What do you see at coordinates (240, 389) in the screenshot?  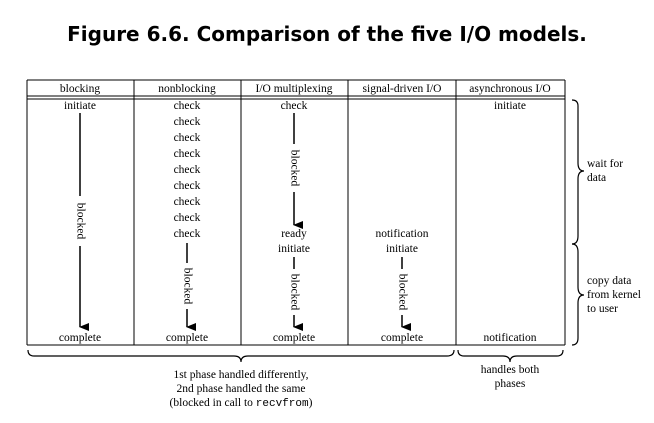 I see `bottom-note-line-2: 2nd phase handled the same` at bounding box center [240, 389].